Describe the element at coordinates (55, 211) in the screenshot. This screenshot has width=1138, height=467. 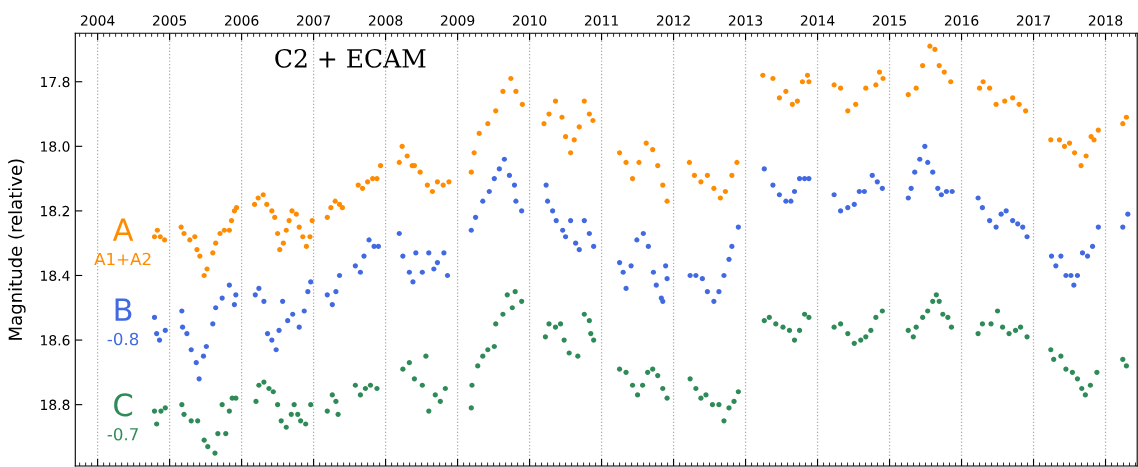
I see `y-tick-label: 18.2` at that location.